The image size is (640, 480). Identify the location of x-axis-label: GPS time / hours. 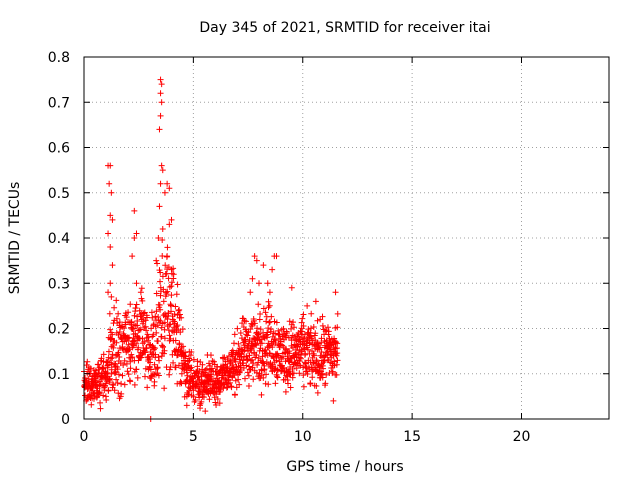
(344, 467).